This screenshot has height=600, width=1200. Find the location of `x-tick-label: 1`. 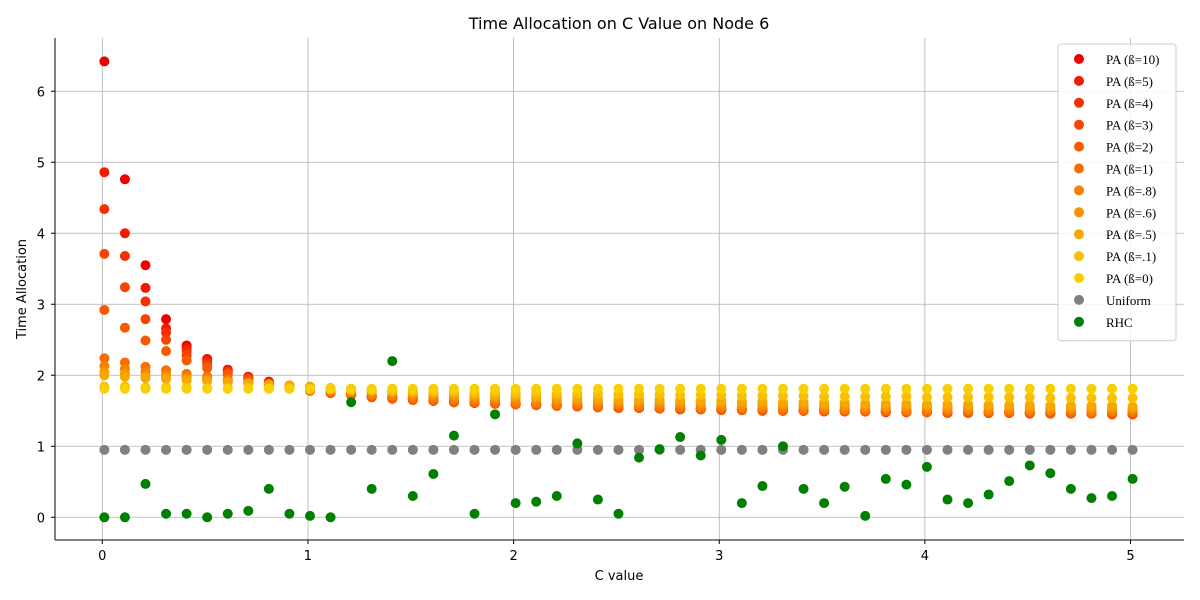

x-tick-label: 1 is located at coordinates (308, 556).